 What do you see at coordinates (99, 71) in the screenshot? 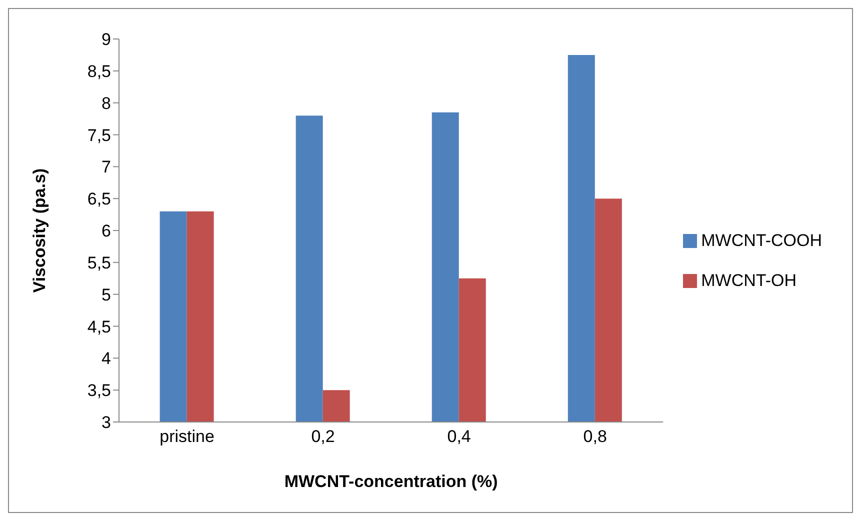
I see `y-tick-label: 8,5` at bounding box center [99, 71].